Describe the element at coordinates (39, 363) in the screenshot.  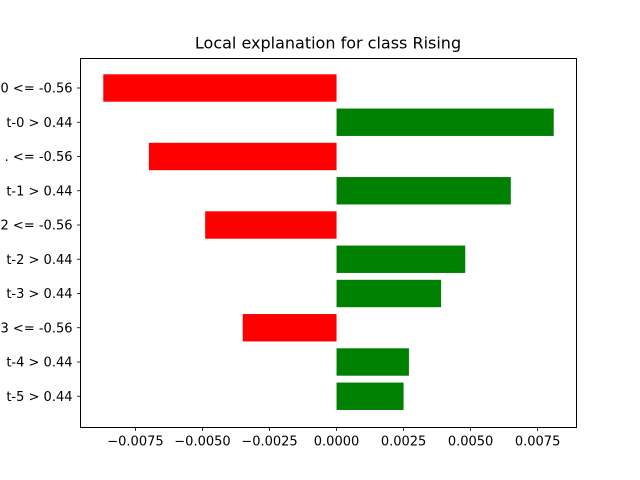
I see `y-tick-label: t-4 > 0.44` at that location.